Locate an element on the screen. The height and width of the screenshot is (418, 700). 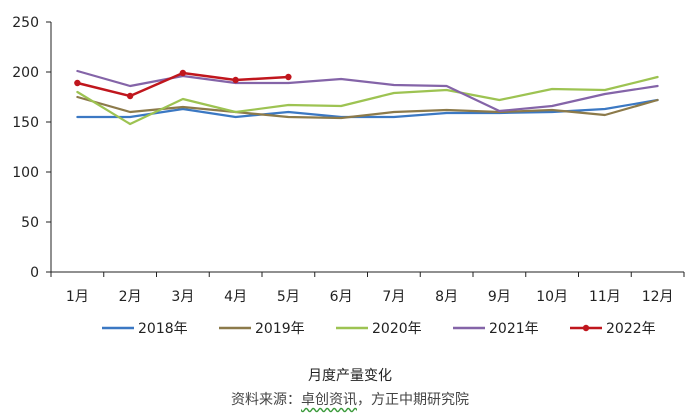
x-tick-label: 11月 is located at coordinates (605, 297).